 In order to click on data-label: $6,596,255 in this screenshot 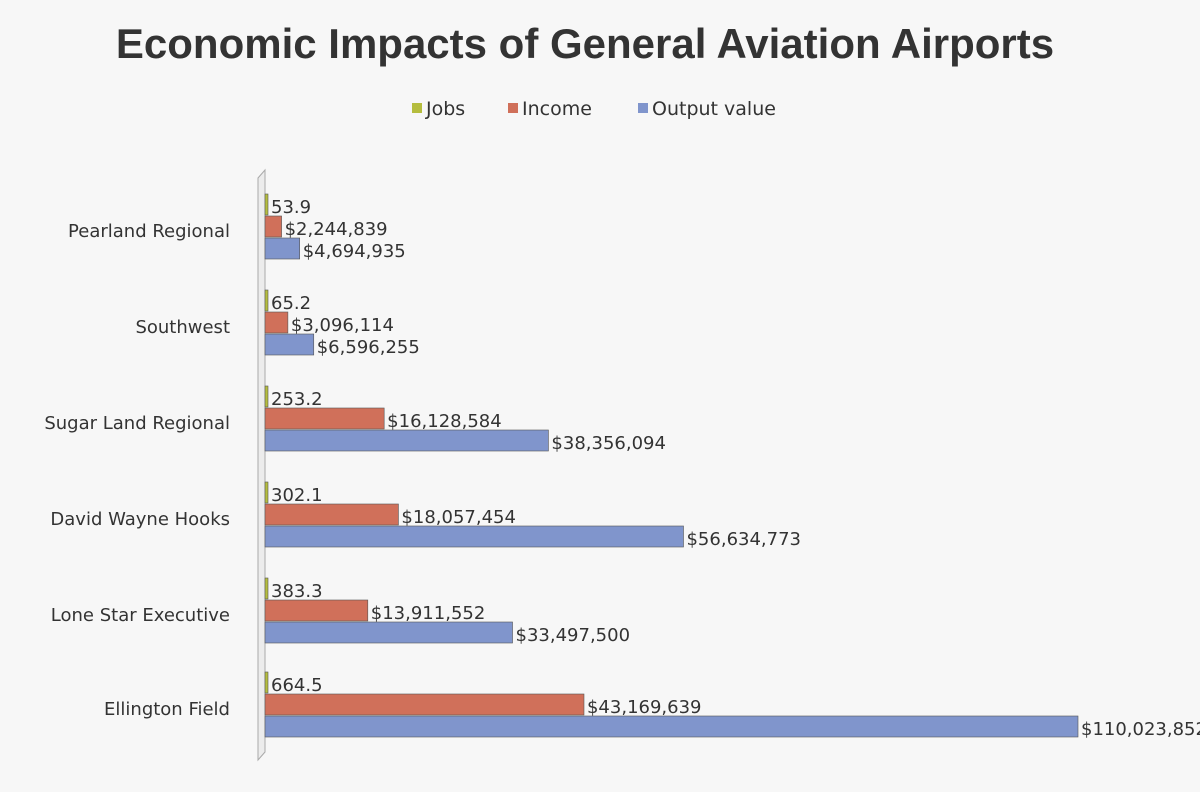, I will do `click(368, 347)`.